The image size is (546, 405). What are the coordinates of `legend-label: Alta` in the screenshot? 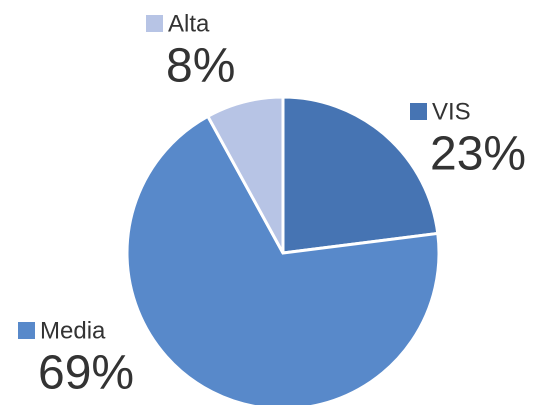 It's located at (189, 23).